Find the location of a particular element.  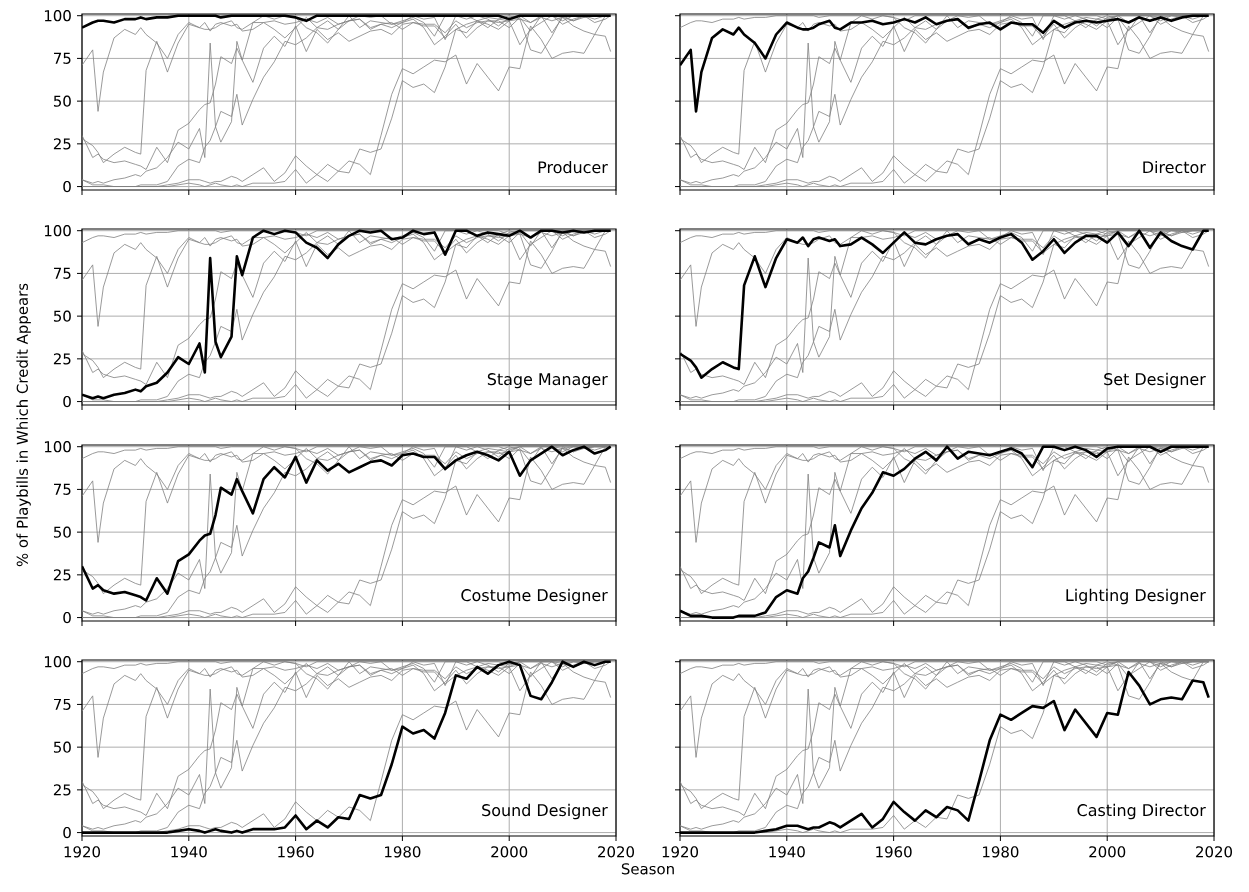

text: Costume Designer is located at coordinates (534, 596).